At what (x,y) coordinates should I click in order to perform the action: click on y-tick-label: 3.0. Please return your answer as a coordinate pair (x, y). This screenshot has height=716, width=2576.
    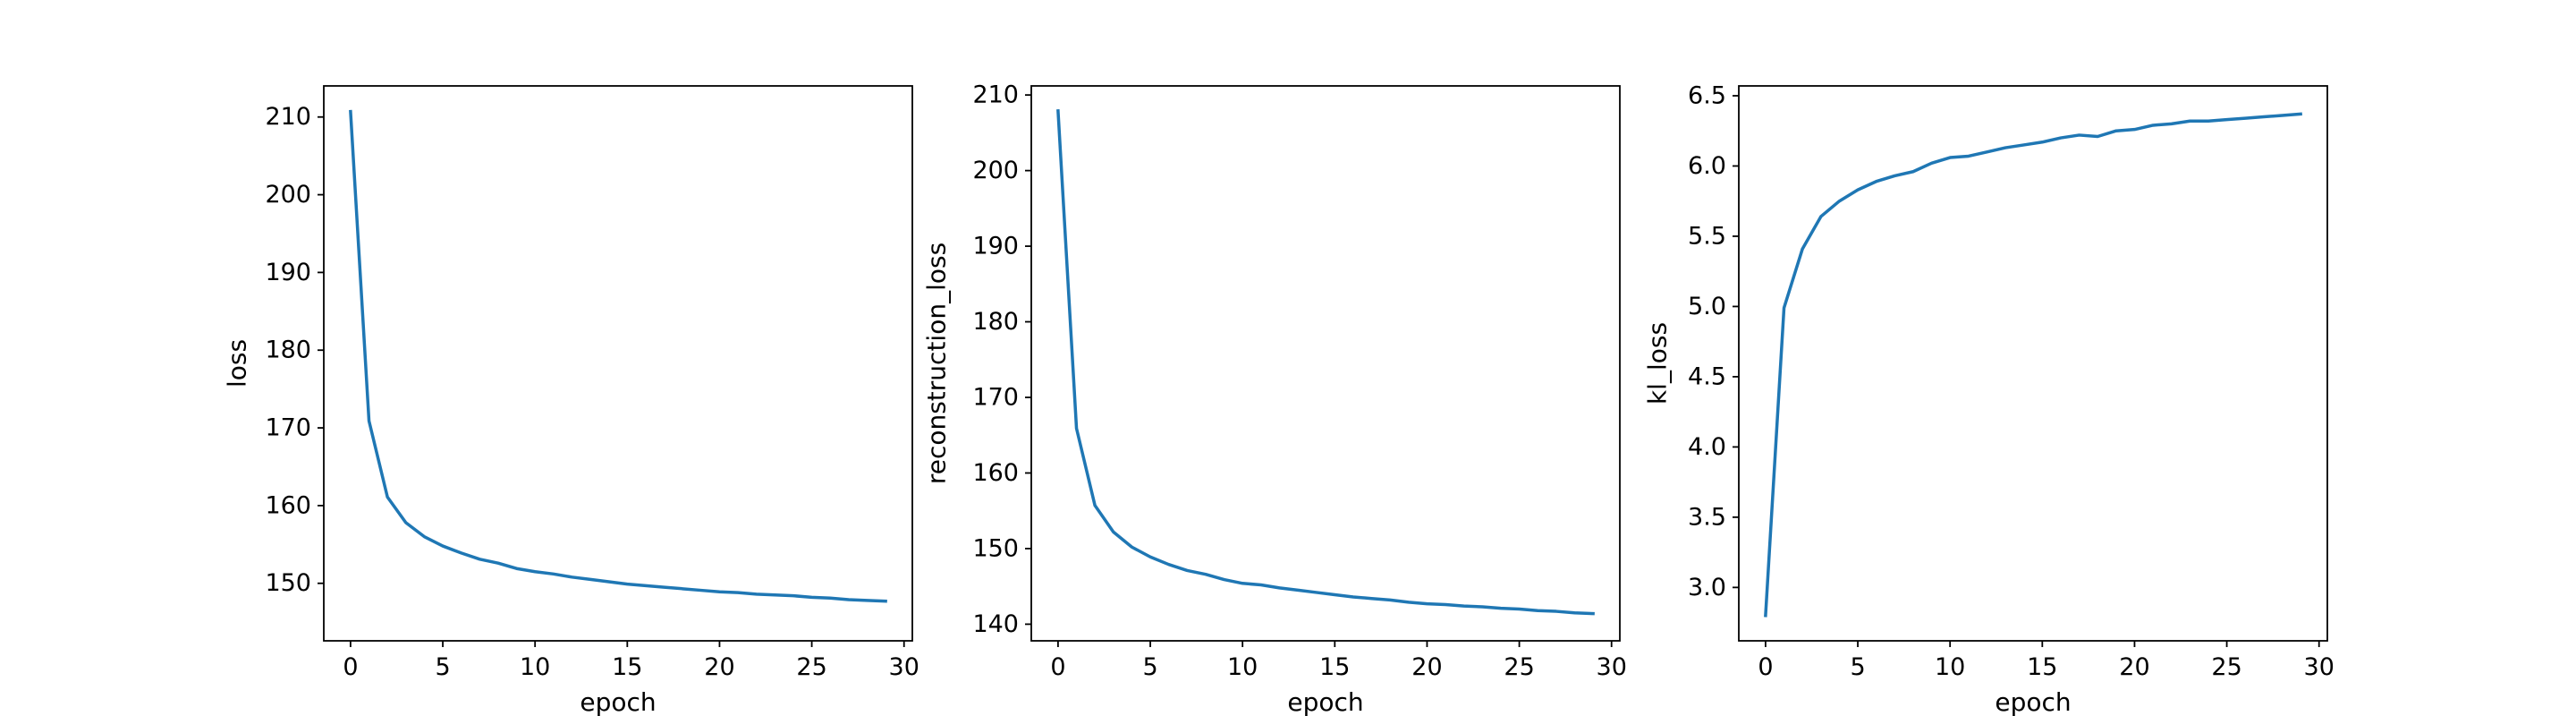
    Looking at the image, I should click on (1707, 587).